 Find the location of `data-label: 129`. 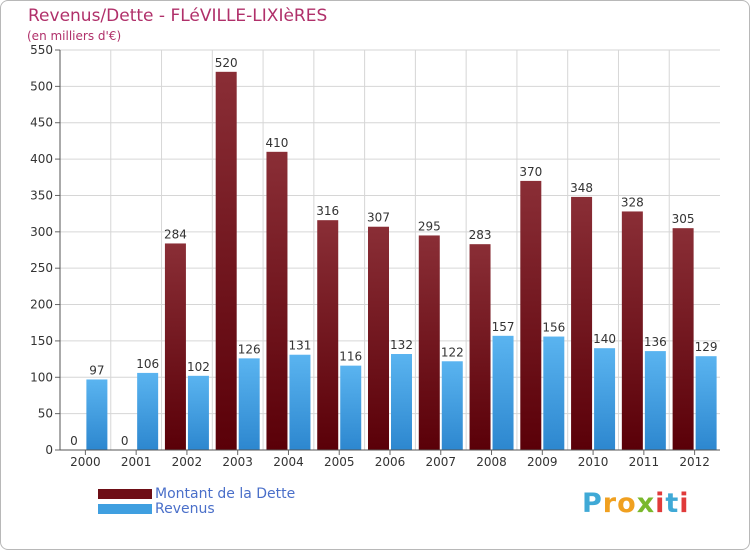

data-label: 129 is located at coordinates (706, 347).